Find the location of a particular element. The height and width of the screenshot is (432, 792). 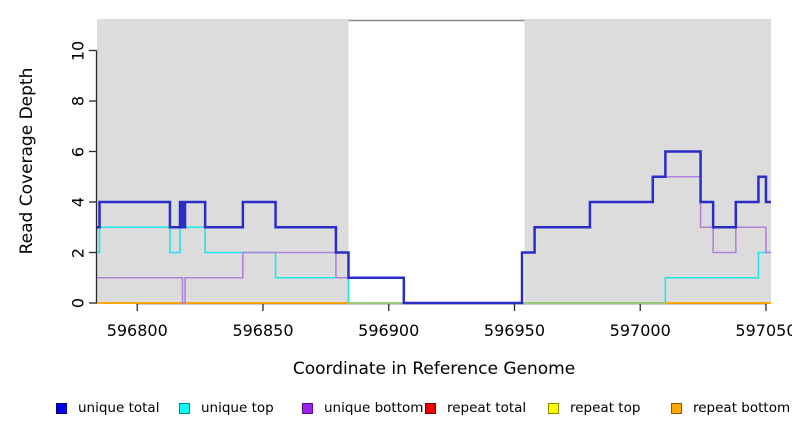

x-tick-label: 596950 is located at coordinates (514, 330).